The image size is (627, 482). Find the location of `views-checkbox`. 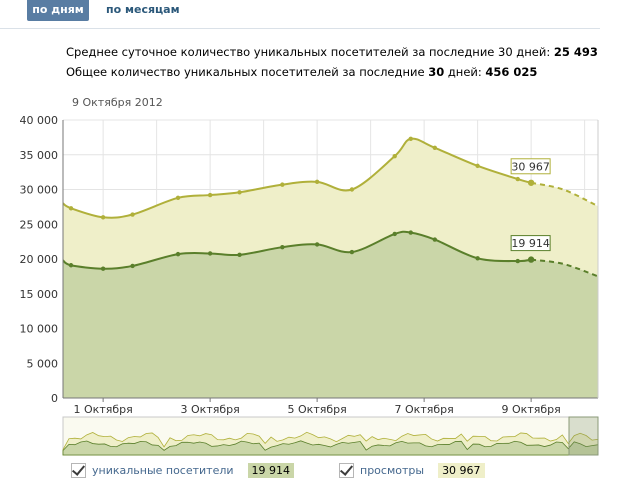

views-checkbox is located at coordinates (346, 470).